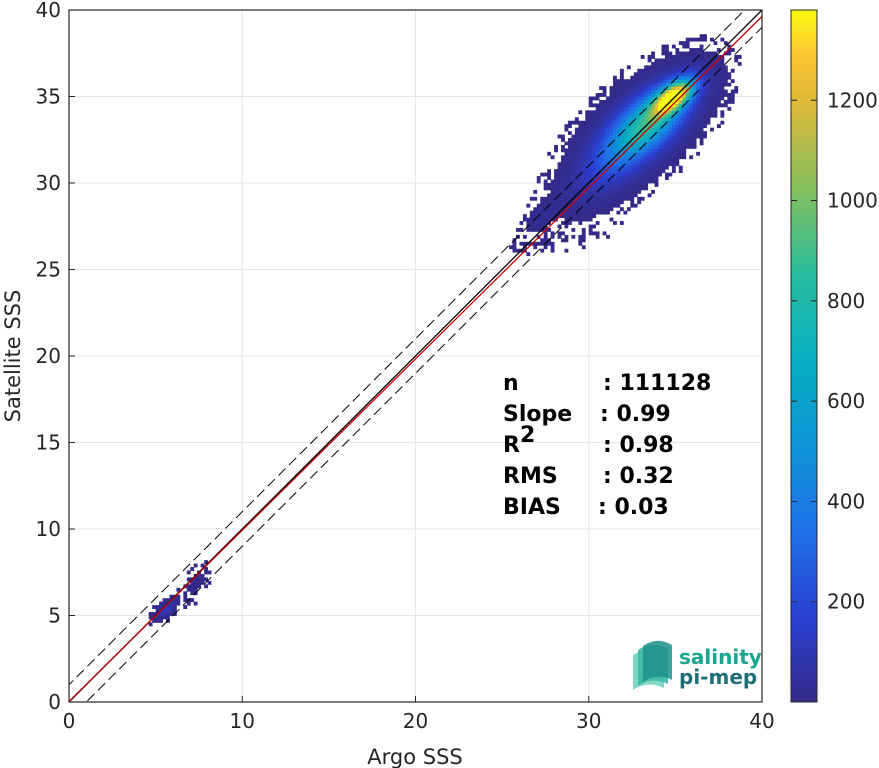 The image size is (879, 768). Describe the element at coordinates (718, 677) in the screenshot. I see `logo-text-pimep: pi-mep` at that location.